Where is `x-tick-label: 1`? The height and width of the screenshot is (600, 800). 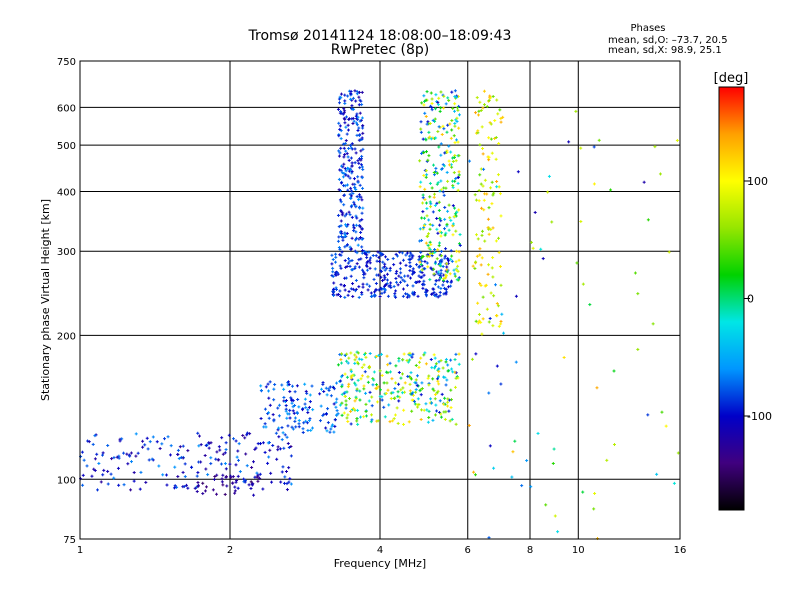 x-tick-label: 1 is located at coordinates (80, 550).